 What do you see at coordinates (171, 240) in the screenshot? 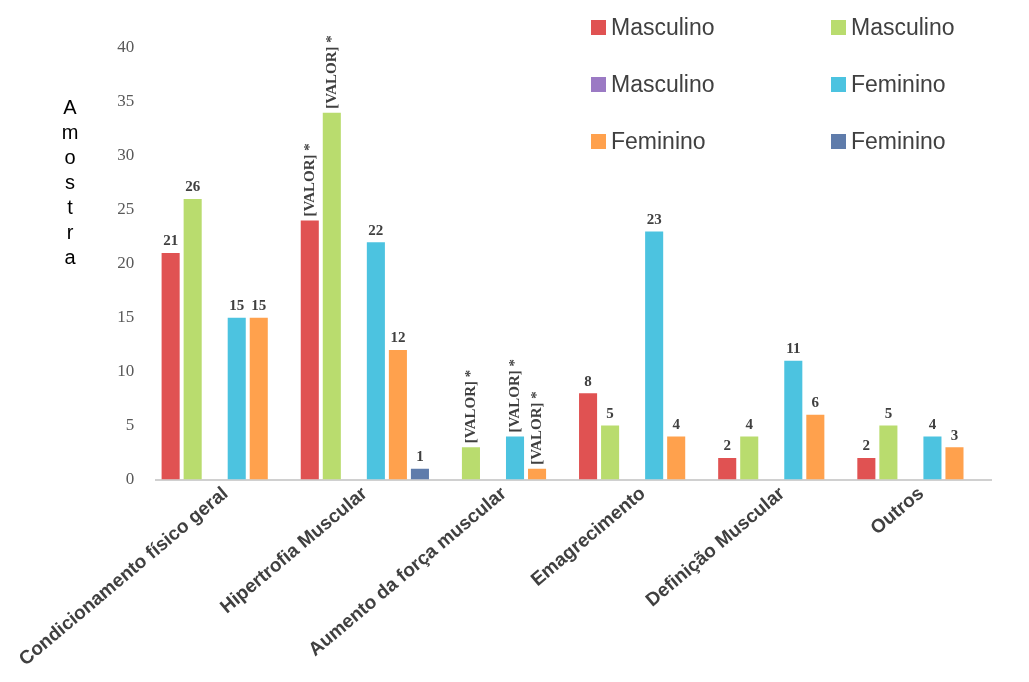
I see `data-label: 21` at bounding box center [171, 240].